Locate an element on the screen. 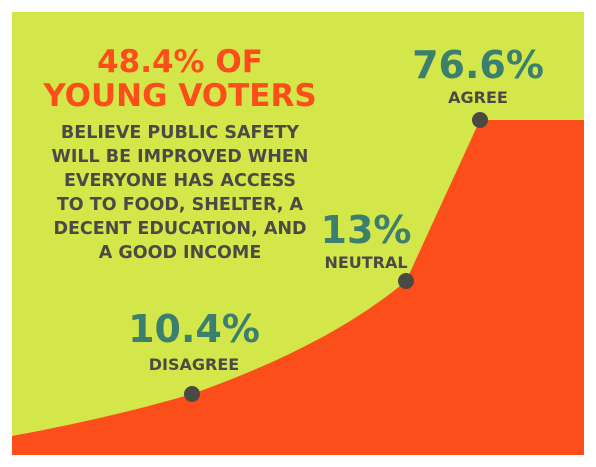 This screenshot has width=596, height=467. value-label-agree: 76.6% is located at coordinates (478, 65).